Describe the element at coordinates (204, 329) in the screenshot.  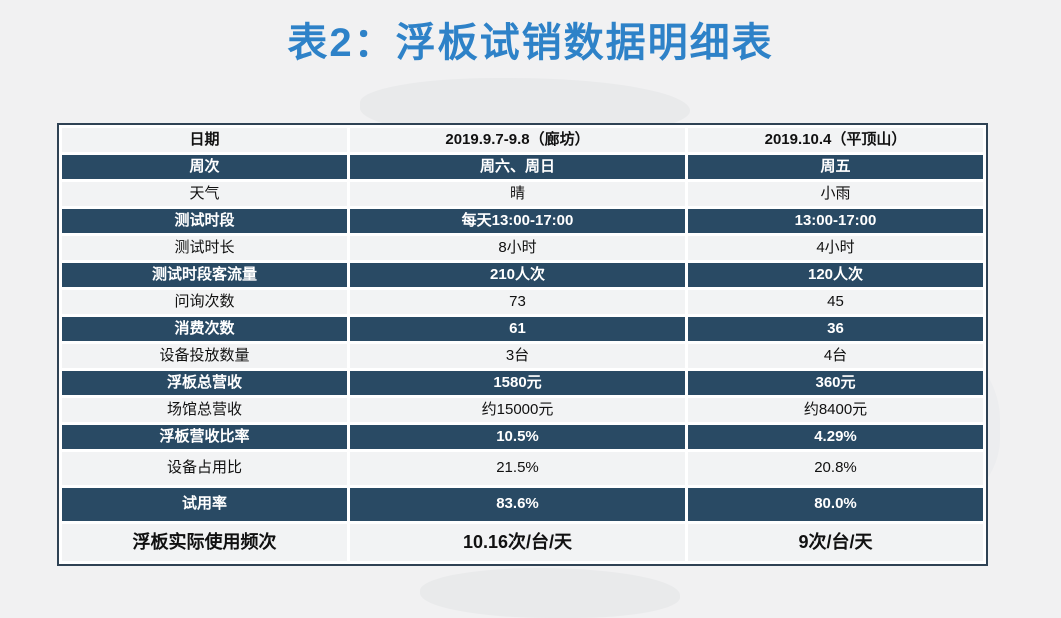
I see `row-label-cell: 消费次数` at that location.